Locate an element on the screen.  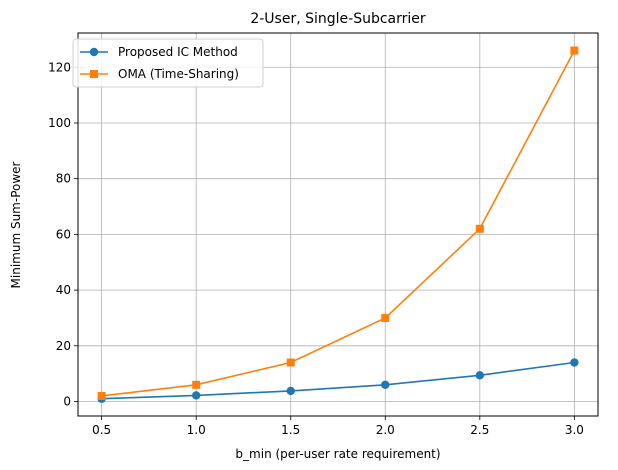
y-axis-label: Minimum Sum-Power is located at coordinates (16, 224).